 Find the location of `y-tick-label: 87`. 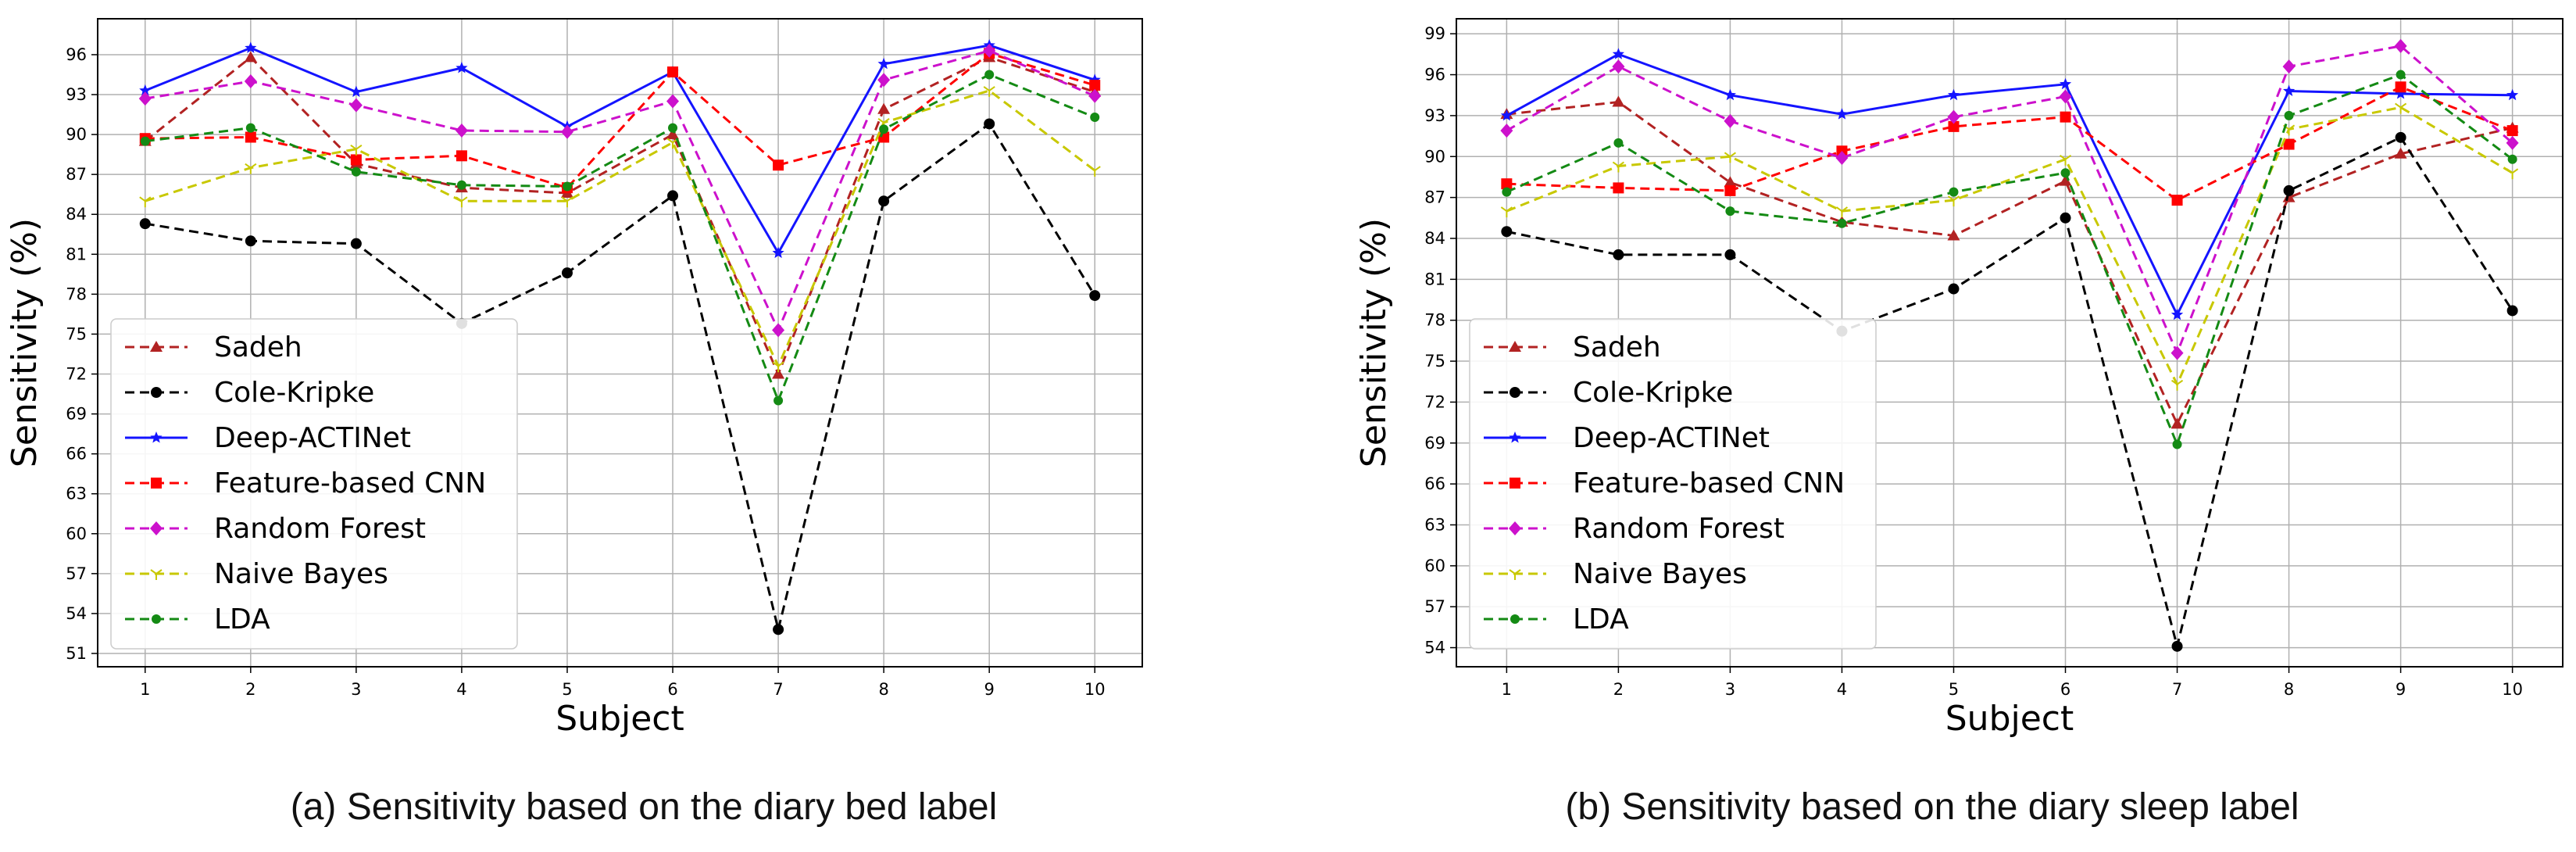

y-tick-label: 87 is located at coordinates (77, 174).